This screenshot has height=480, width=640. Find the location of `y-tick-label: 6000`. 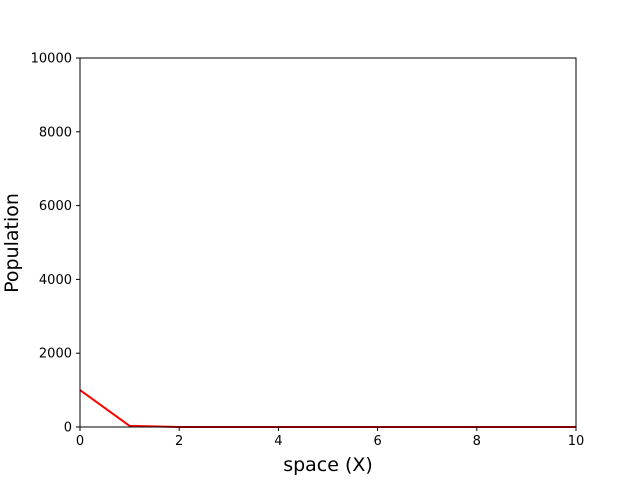

y-tick-label: 6000 is located at coordinates (55, 206).